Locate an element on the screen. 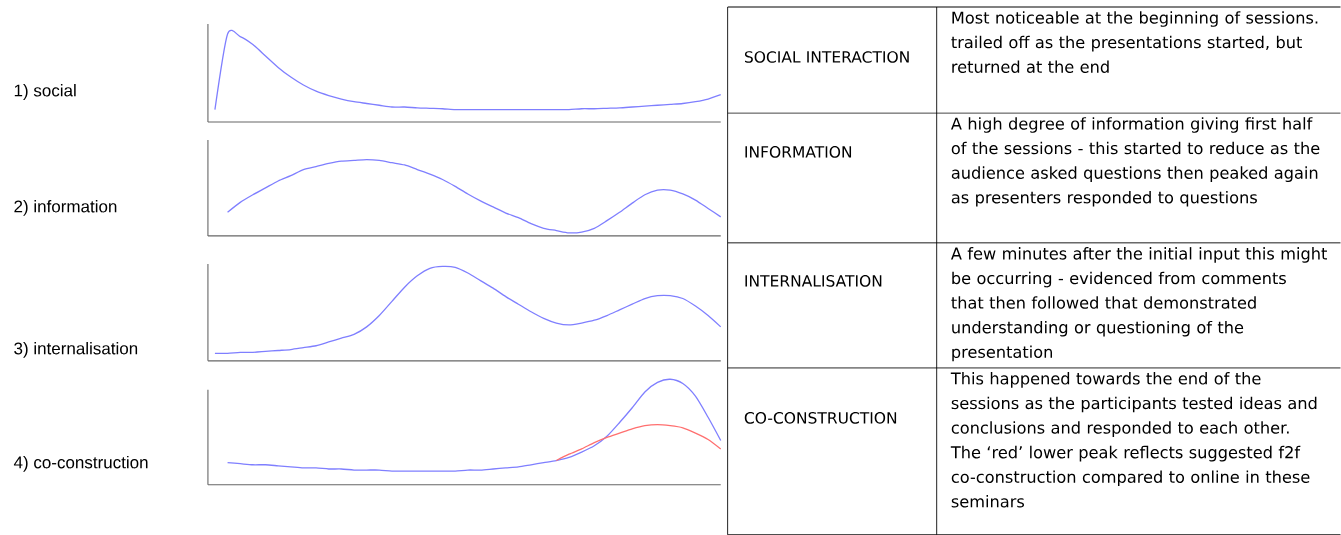 This screenshot has width=1341, height=535. text: This happened towards the end of the sessions as the participants tested ideas and conclusions and responded to each other. The ‘red’ lower peak reflects suggested f2f co-construction compared to online in these seminars is located at coordinates (1133, 439).